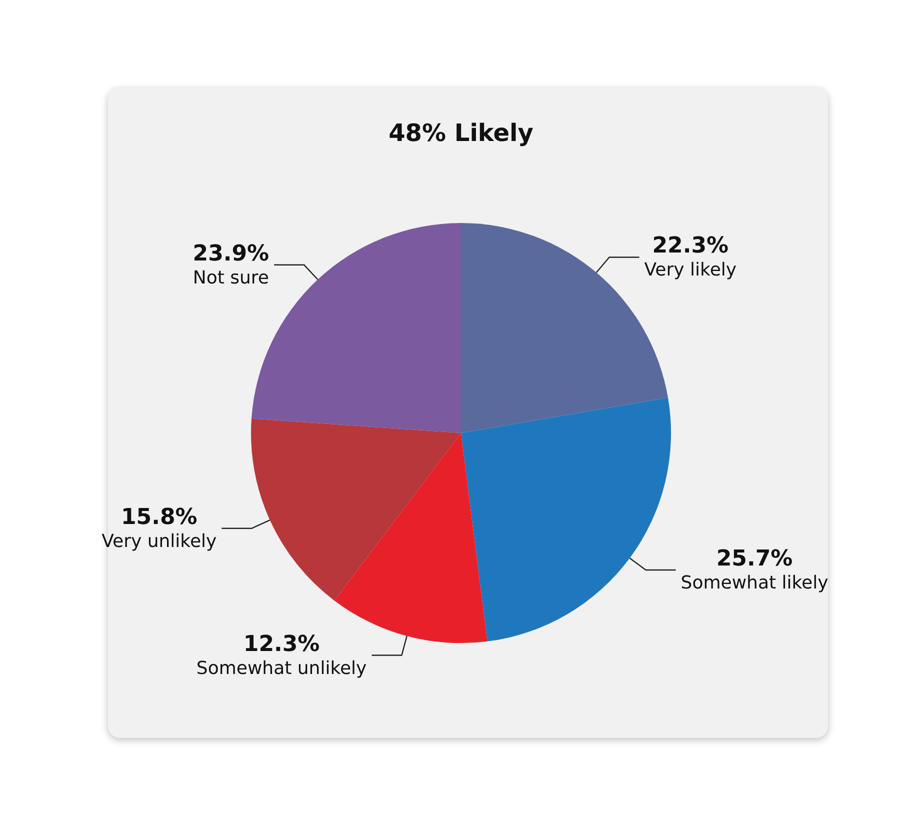  I want to click on slice-label: Very likely, so click(690, 270).